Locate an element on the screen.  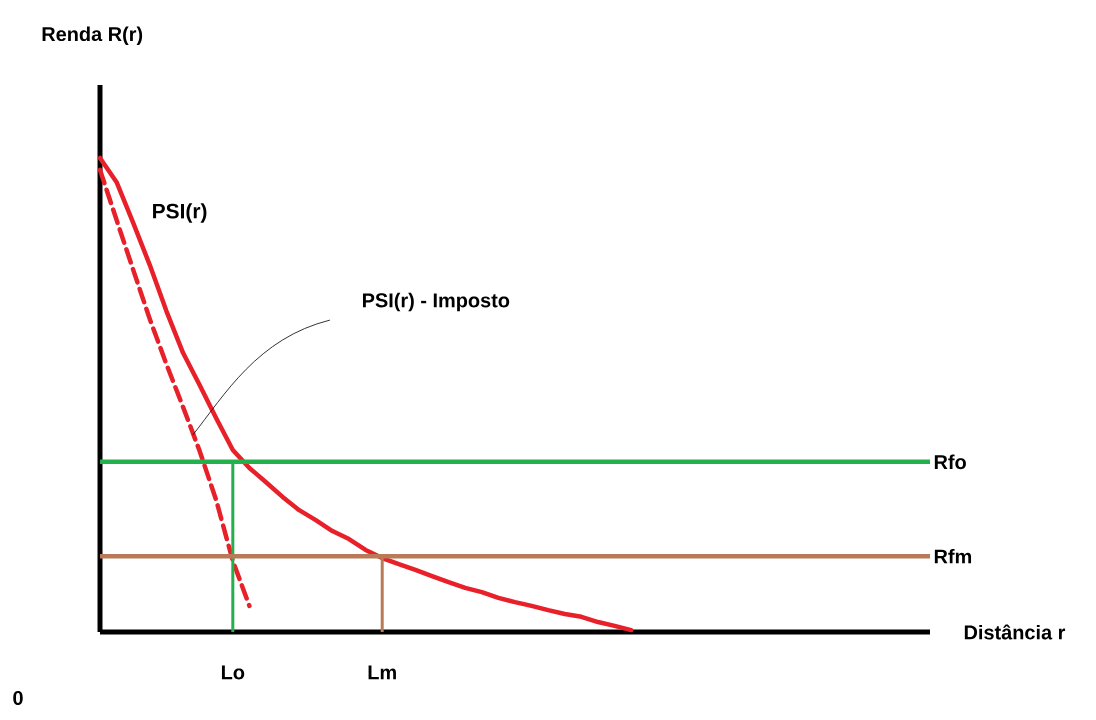
x-axis-title: Distância r is located at coordinates (1015, 632).